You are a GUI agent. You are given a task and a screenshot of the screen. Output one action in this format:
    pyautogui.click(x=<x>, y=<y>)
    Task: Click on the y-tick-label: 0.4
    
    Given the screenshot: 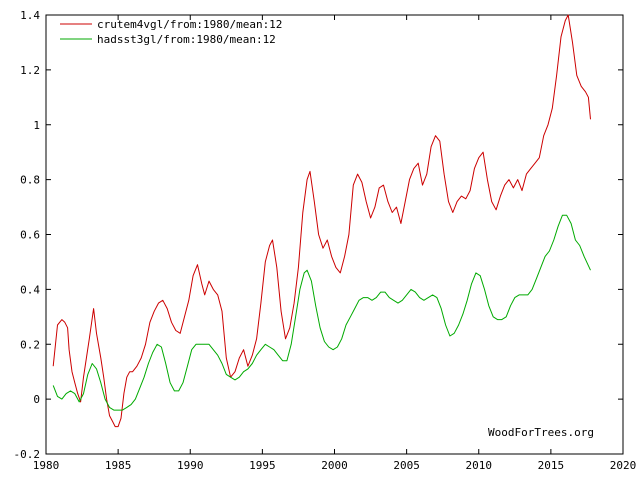 What is the action you would take?
    pyautogui.click(x=30, y=289)
    